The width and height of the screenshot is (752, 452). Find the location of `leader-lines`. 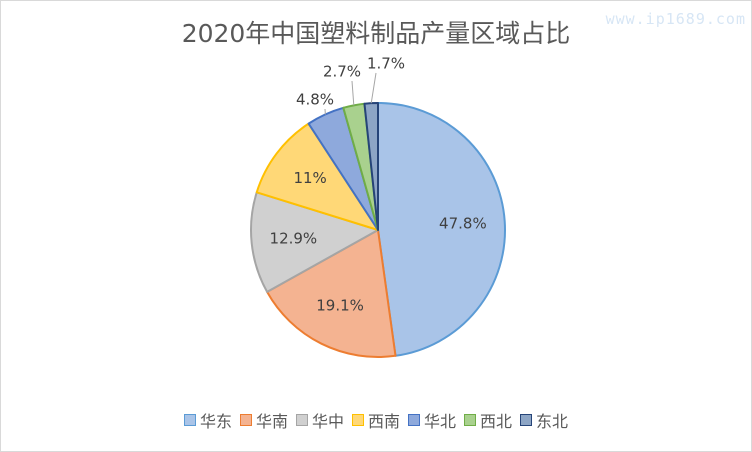

leader-lines is located at coordinates (350, 93).